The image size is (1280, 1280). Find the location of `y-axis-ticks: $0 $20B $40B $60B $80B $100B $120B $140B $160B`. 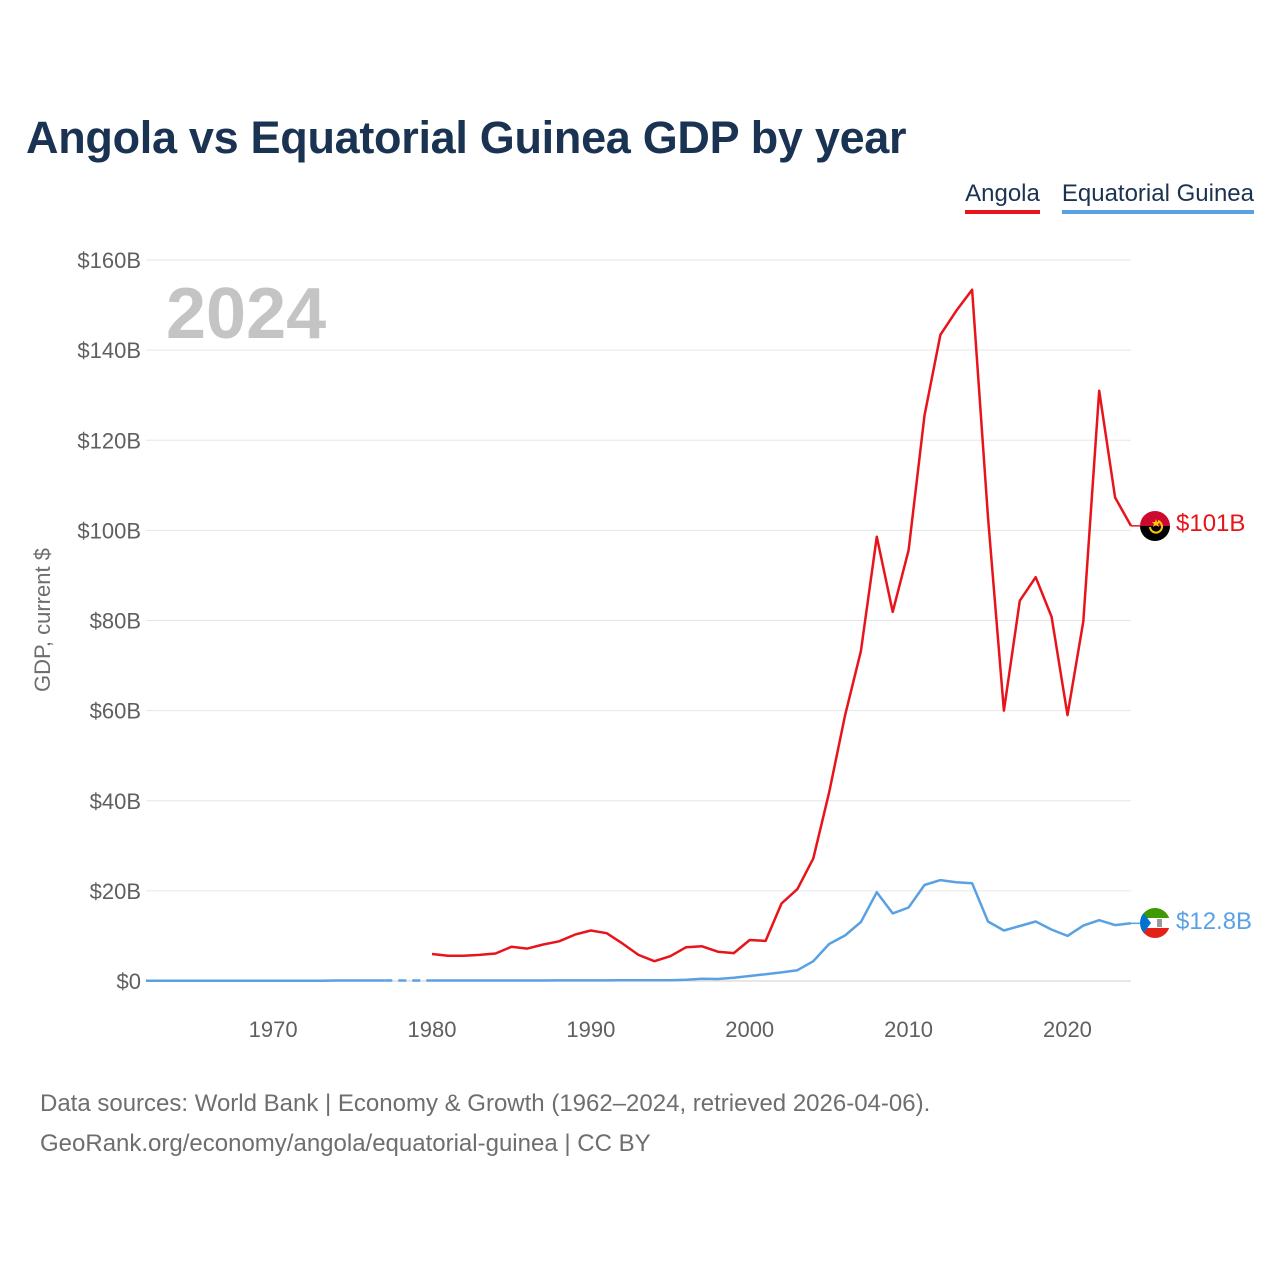

y-axis-ticks: $0 $20B $40B $60B $80B $100B $120B $140B $160B is located at coordinates (109, 621).